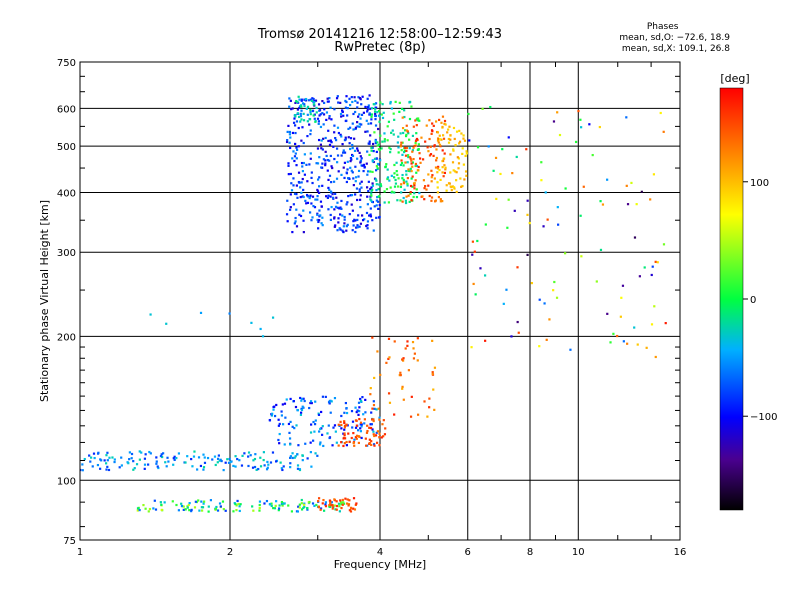 The width and height of the screenshot is (800, 600). What do you see at coordinates (230, 552) in the screenshot?
I see `x-tick-label: 2` at bounding box center [230, 552].